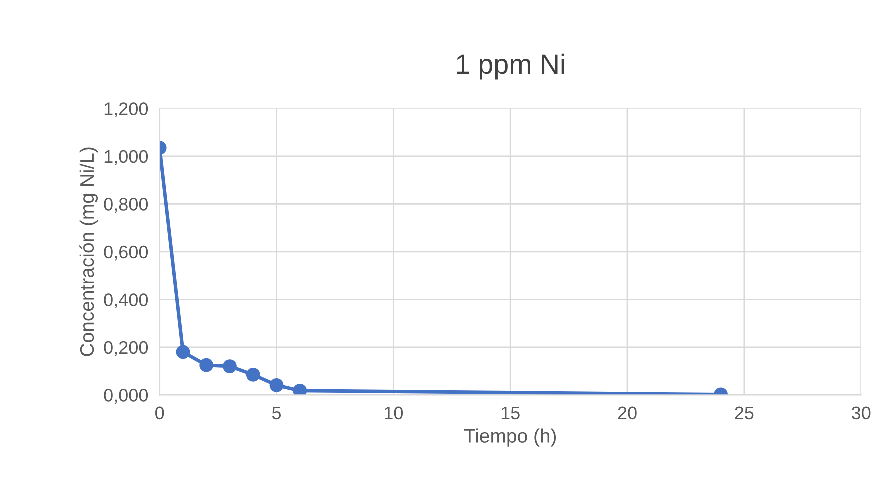 The image size is (888, 494). Describe the element at coordinates (744, 413) in the screenshot. I see `x-tick-label: 25` at that location.